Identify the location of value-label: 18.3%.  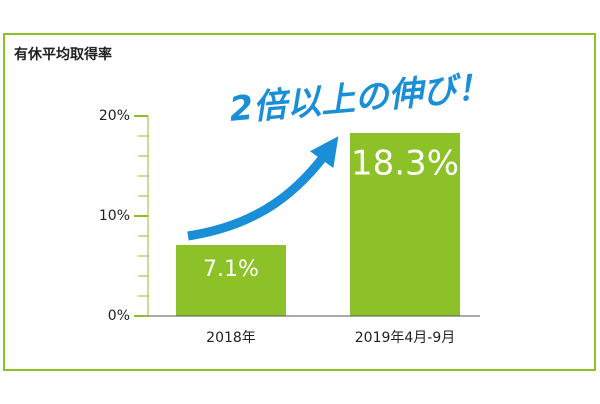
(405, 164).